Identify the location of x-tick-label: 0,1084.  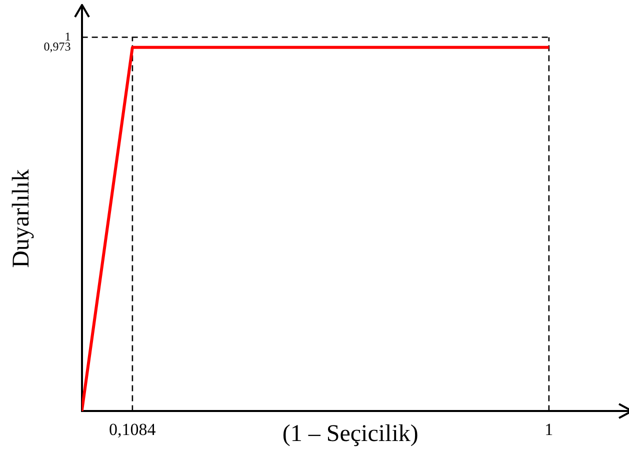
(132, 430).